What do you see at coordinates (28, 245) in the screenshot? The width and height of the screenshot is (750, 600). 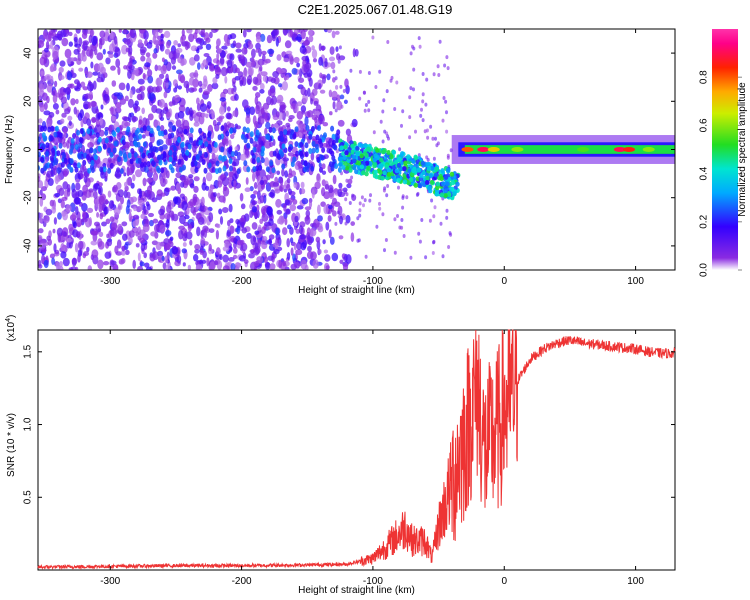 I see `spectrogram-y-tick-label: -40` at bounding box center [28, 245].